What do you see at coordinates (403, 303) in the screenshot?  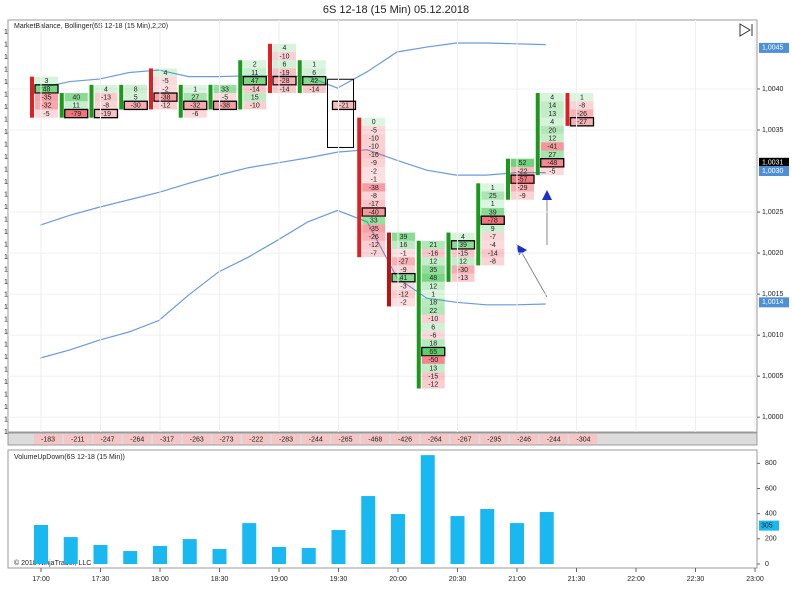 I see `cell-label: -2` at bounding box center [403, 303].